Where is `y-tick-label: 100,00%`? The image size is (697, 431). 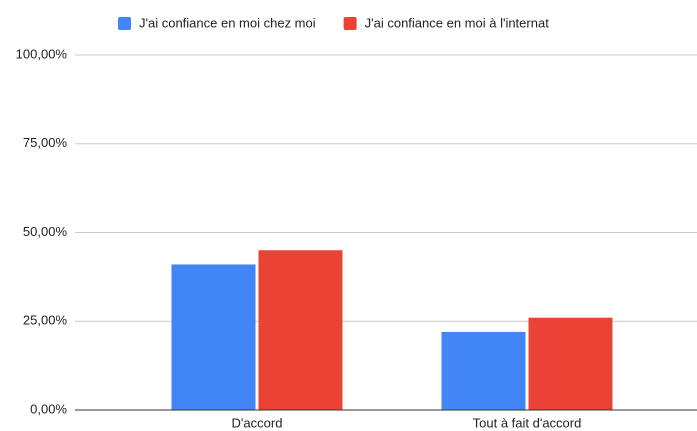
y-tick-label: 100,00% is located at coordinates (42, 53).